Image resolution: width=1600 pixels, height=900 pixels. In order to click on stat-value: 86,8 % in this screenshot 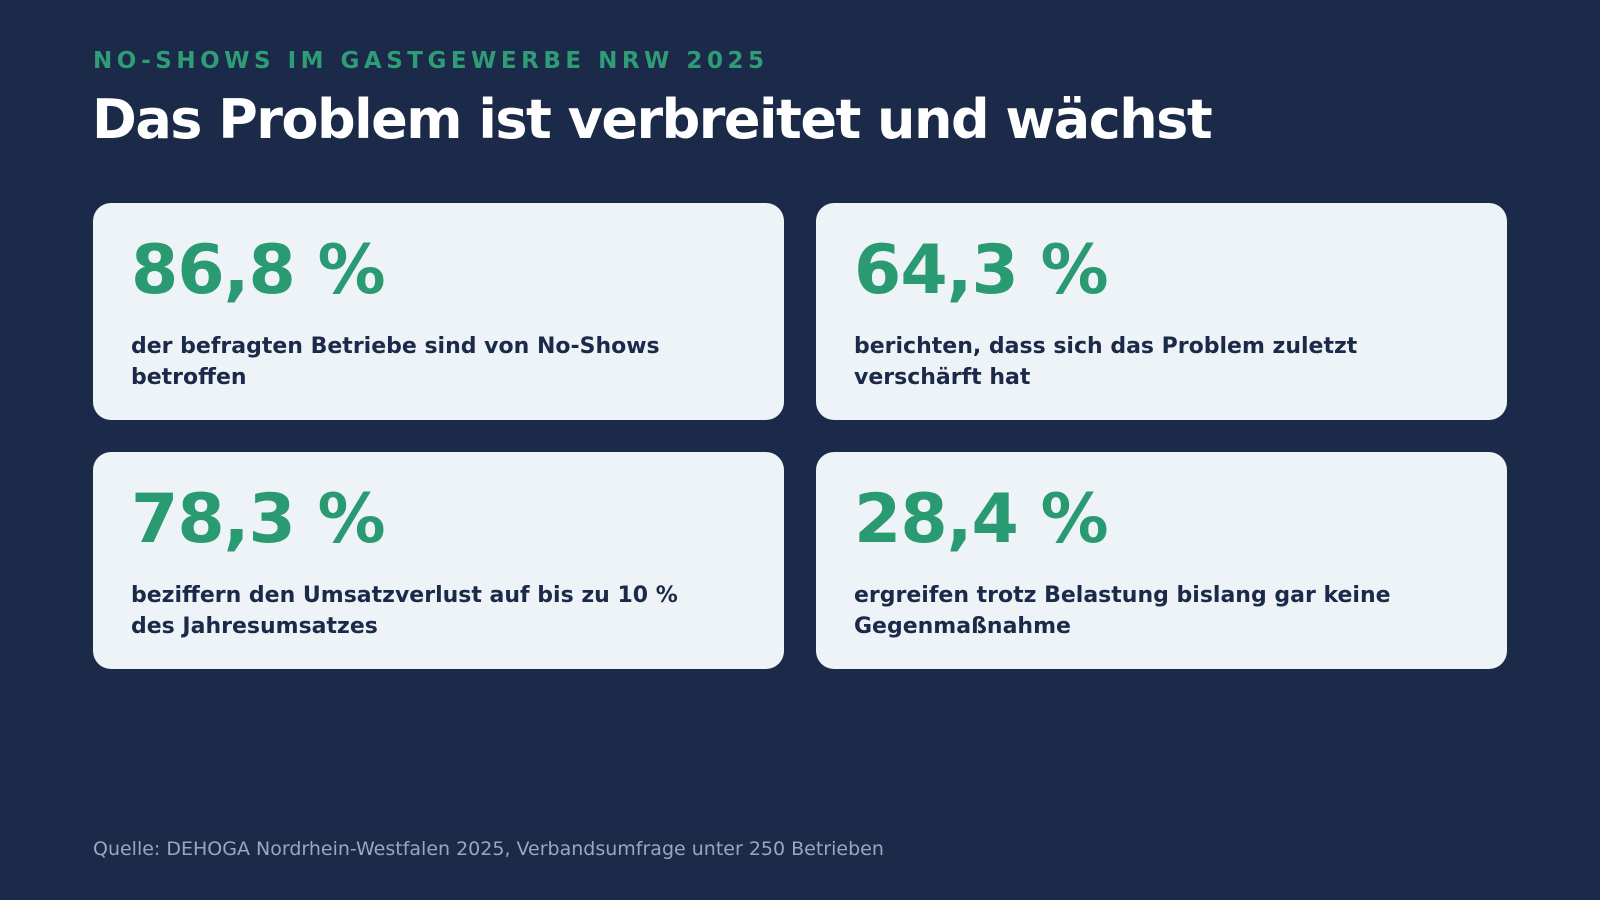, I will do `click(258, 270)`.